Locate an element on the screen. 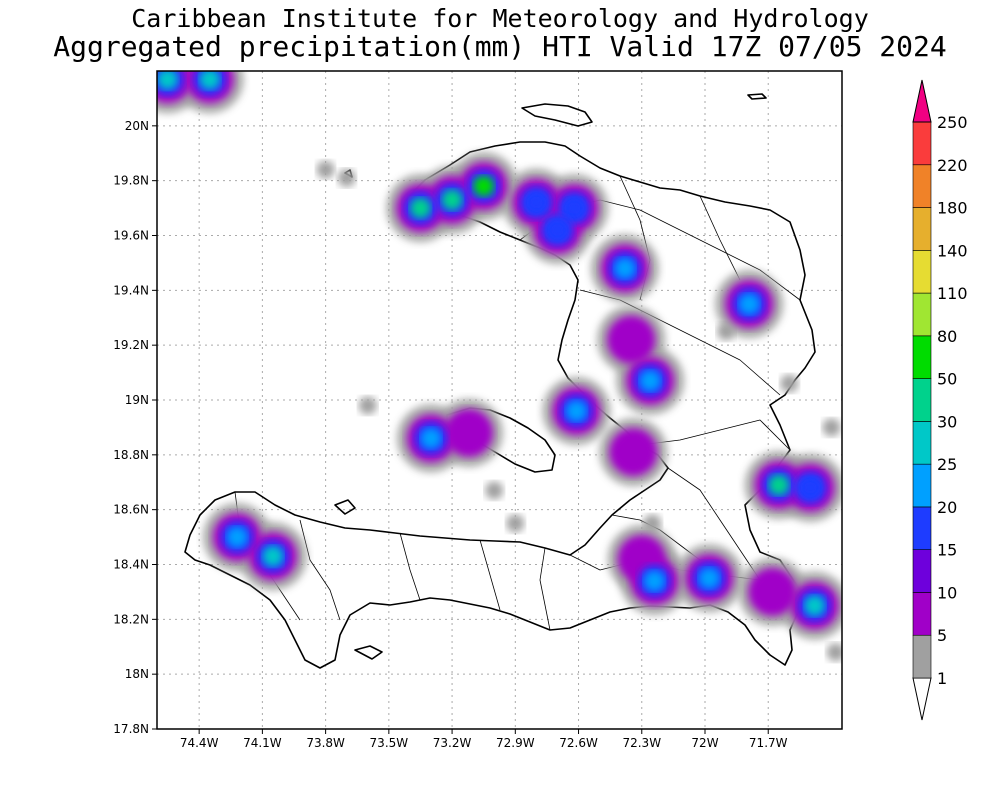 This screenshot has width=1000, height=800. lon-tick-label: 73.5W is located at coordinates (389, 743).